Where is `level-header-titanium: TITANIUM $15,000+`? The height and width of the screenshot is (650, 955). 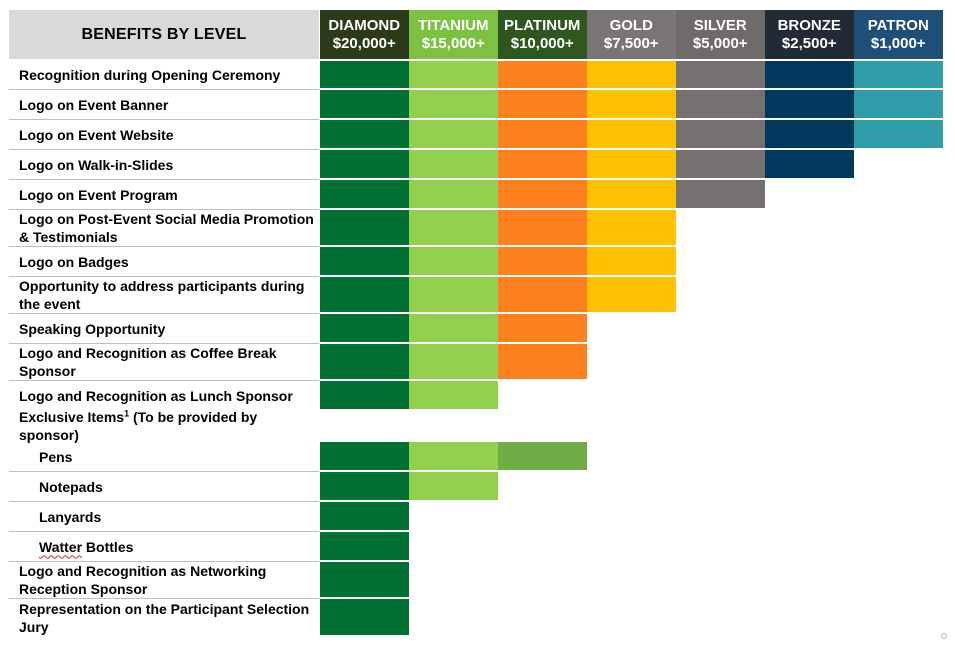
level-header-titanium: TITANIUM $15,000+ is located at coordinates (453, 34).